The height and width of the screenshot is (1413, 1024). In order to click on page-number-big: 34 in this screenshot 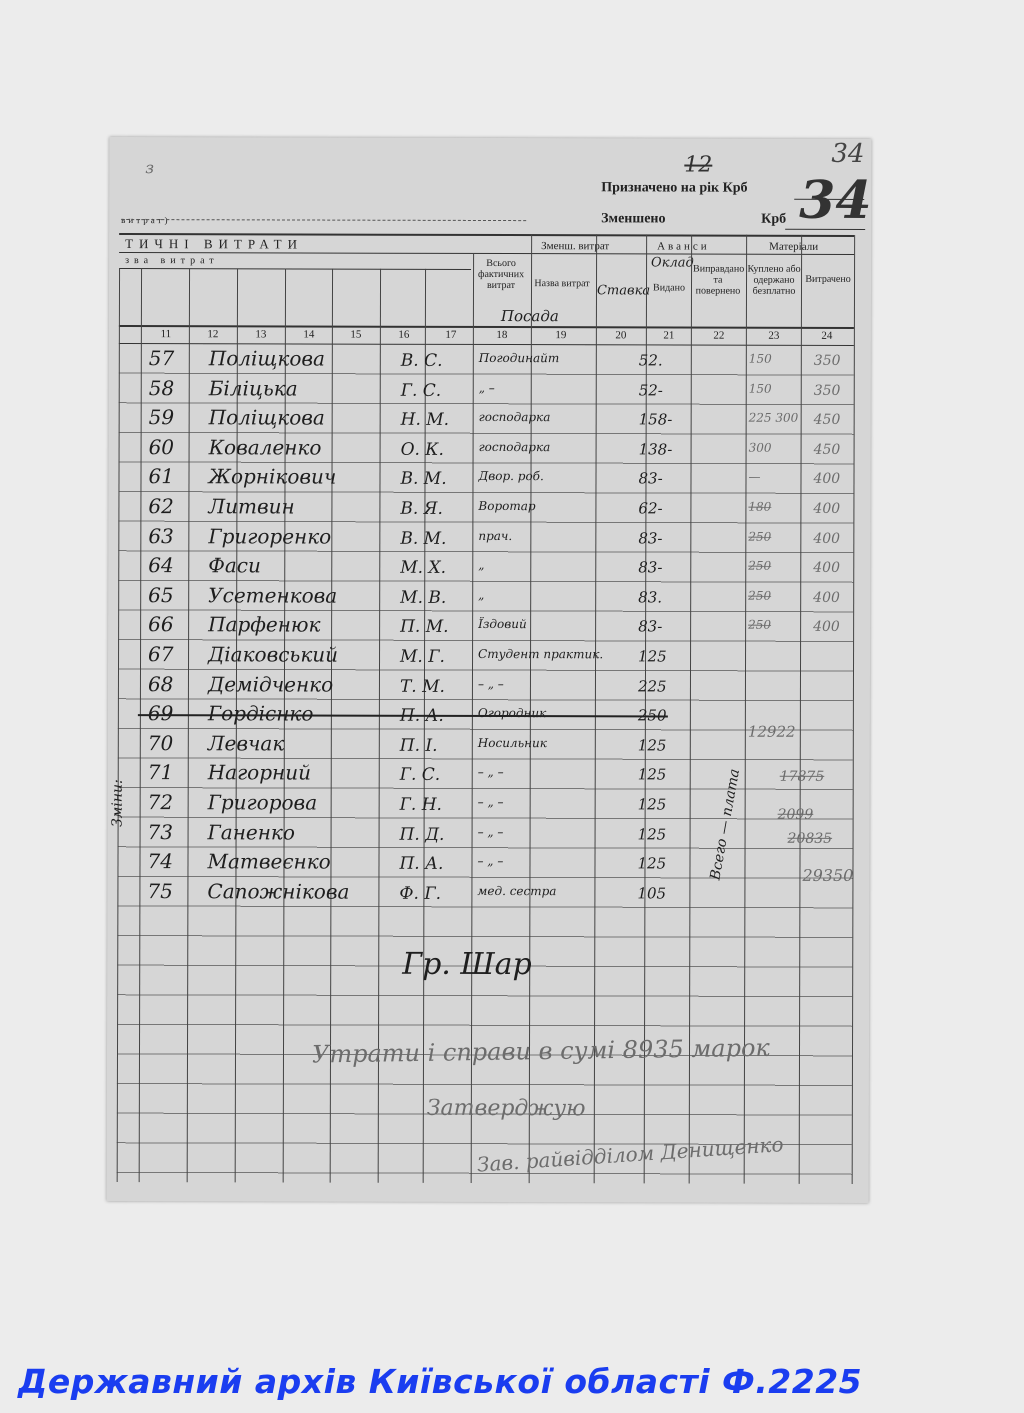, I will do `click(835, 200)`.